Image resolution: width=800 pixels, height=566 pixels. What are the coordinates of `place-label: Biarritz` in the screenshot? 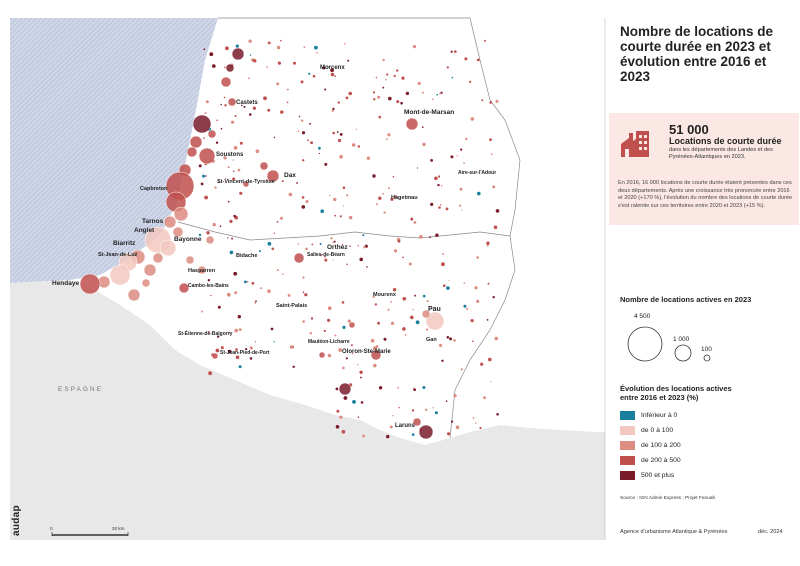 It's located at (124, 243).